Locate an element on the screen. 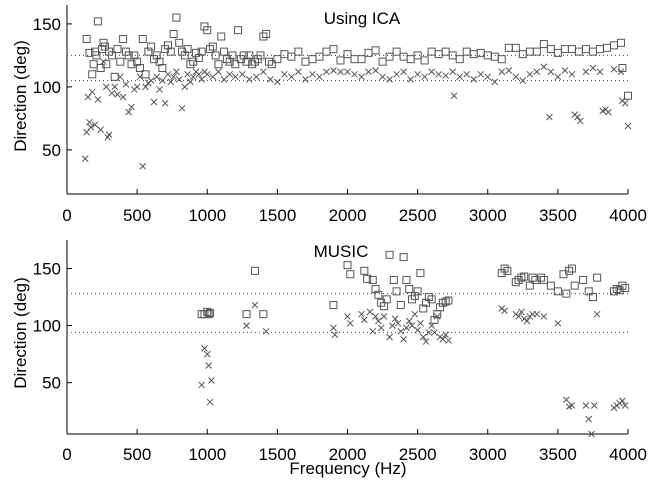 This screenshot has width=664, height=491. music-x-tick-label: 500 is located at coordinates (137, 454).